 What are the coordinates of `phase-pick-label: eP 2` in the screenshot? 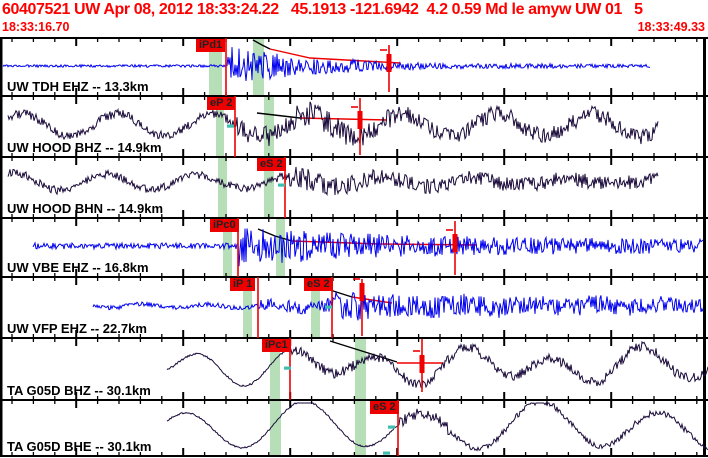 It's located at (221, 103).